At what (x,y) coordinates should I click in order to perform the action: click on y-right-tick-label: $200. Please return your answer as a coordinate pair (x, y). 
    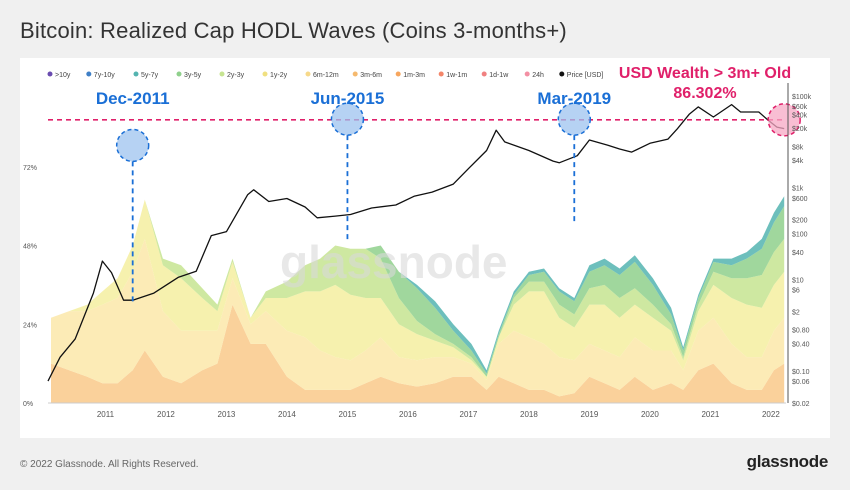
    Looking at the image, I should click on (800, 221).